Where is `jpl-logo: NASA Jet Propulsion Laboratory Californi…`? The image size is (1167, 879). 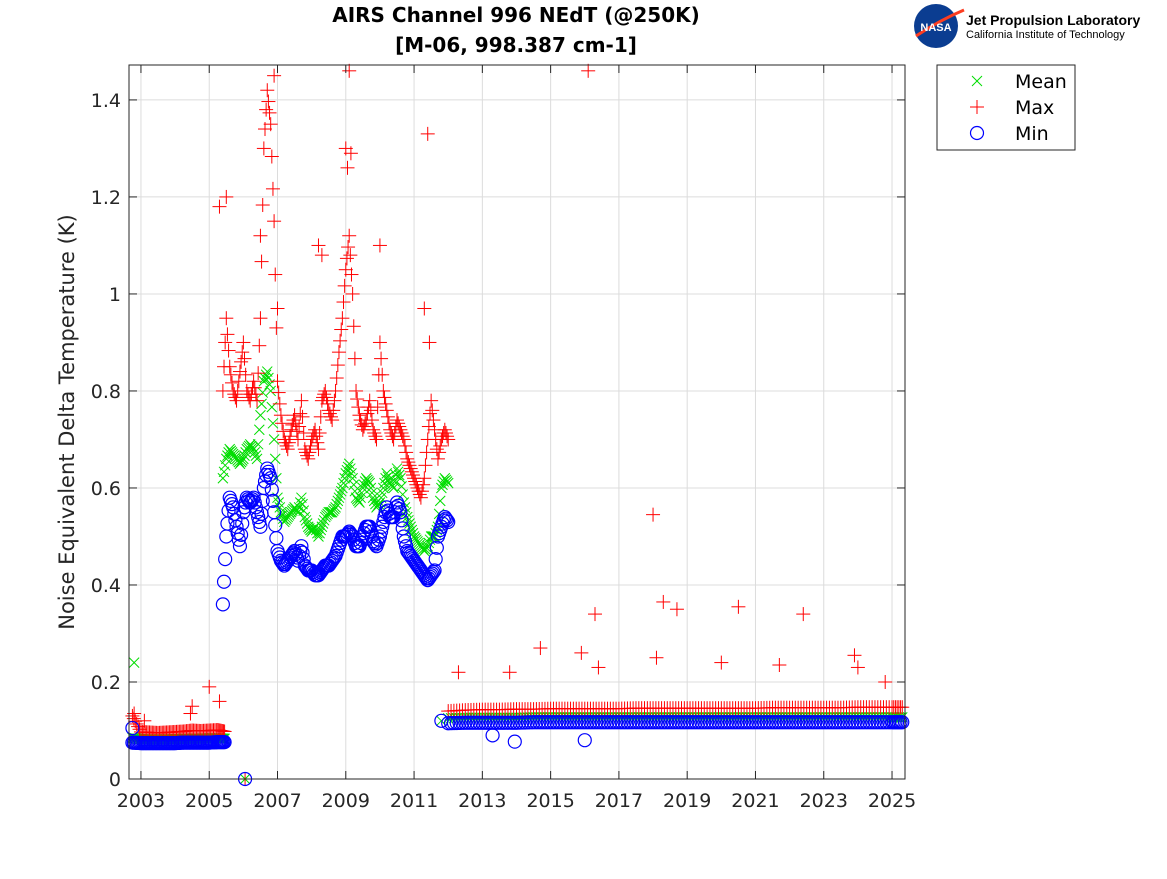 jpl-logo: NASA Jet Propulsion Laboratory Californi… is located at coordinates (1027, 26).